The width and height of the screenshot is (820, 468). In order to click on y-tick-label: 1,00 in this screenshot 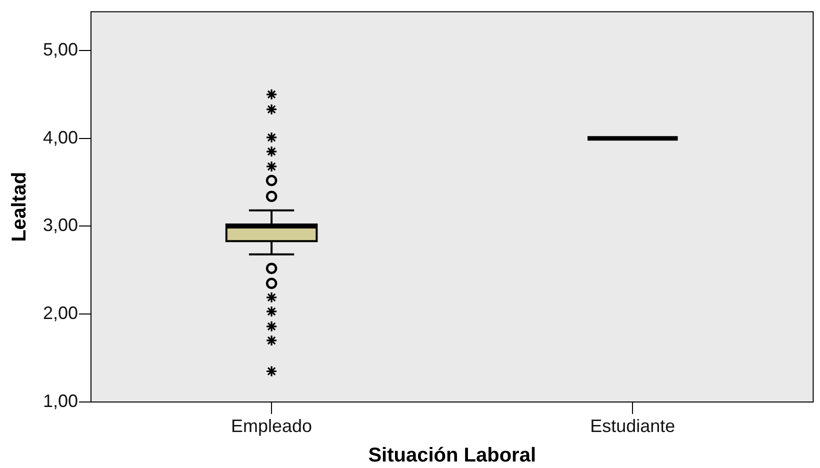, I will do `click(60, 400)`.